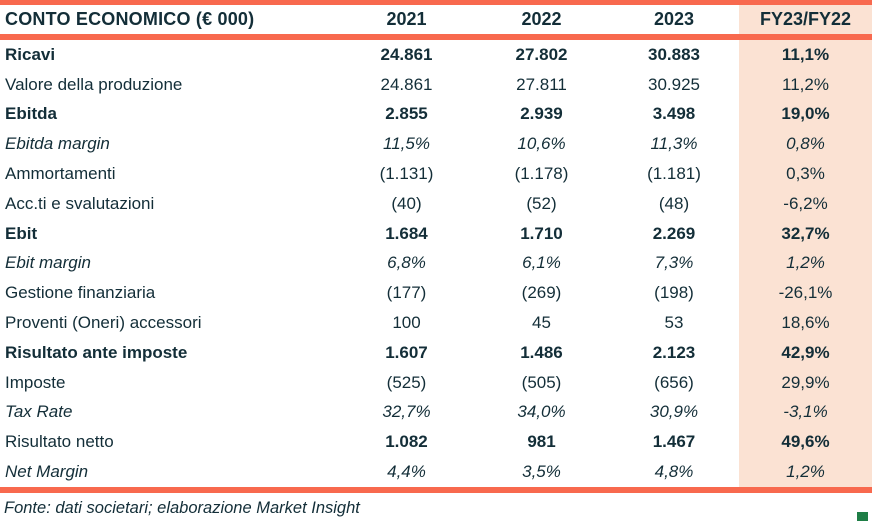 The width and height of the screenshot is (872, 524). What do you see at coordinates (674, 293) in the screenshot?
I see `cell-2023: (198)` at bounding box center [674, 293].